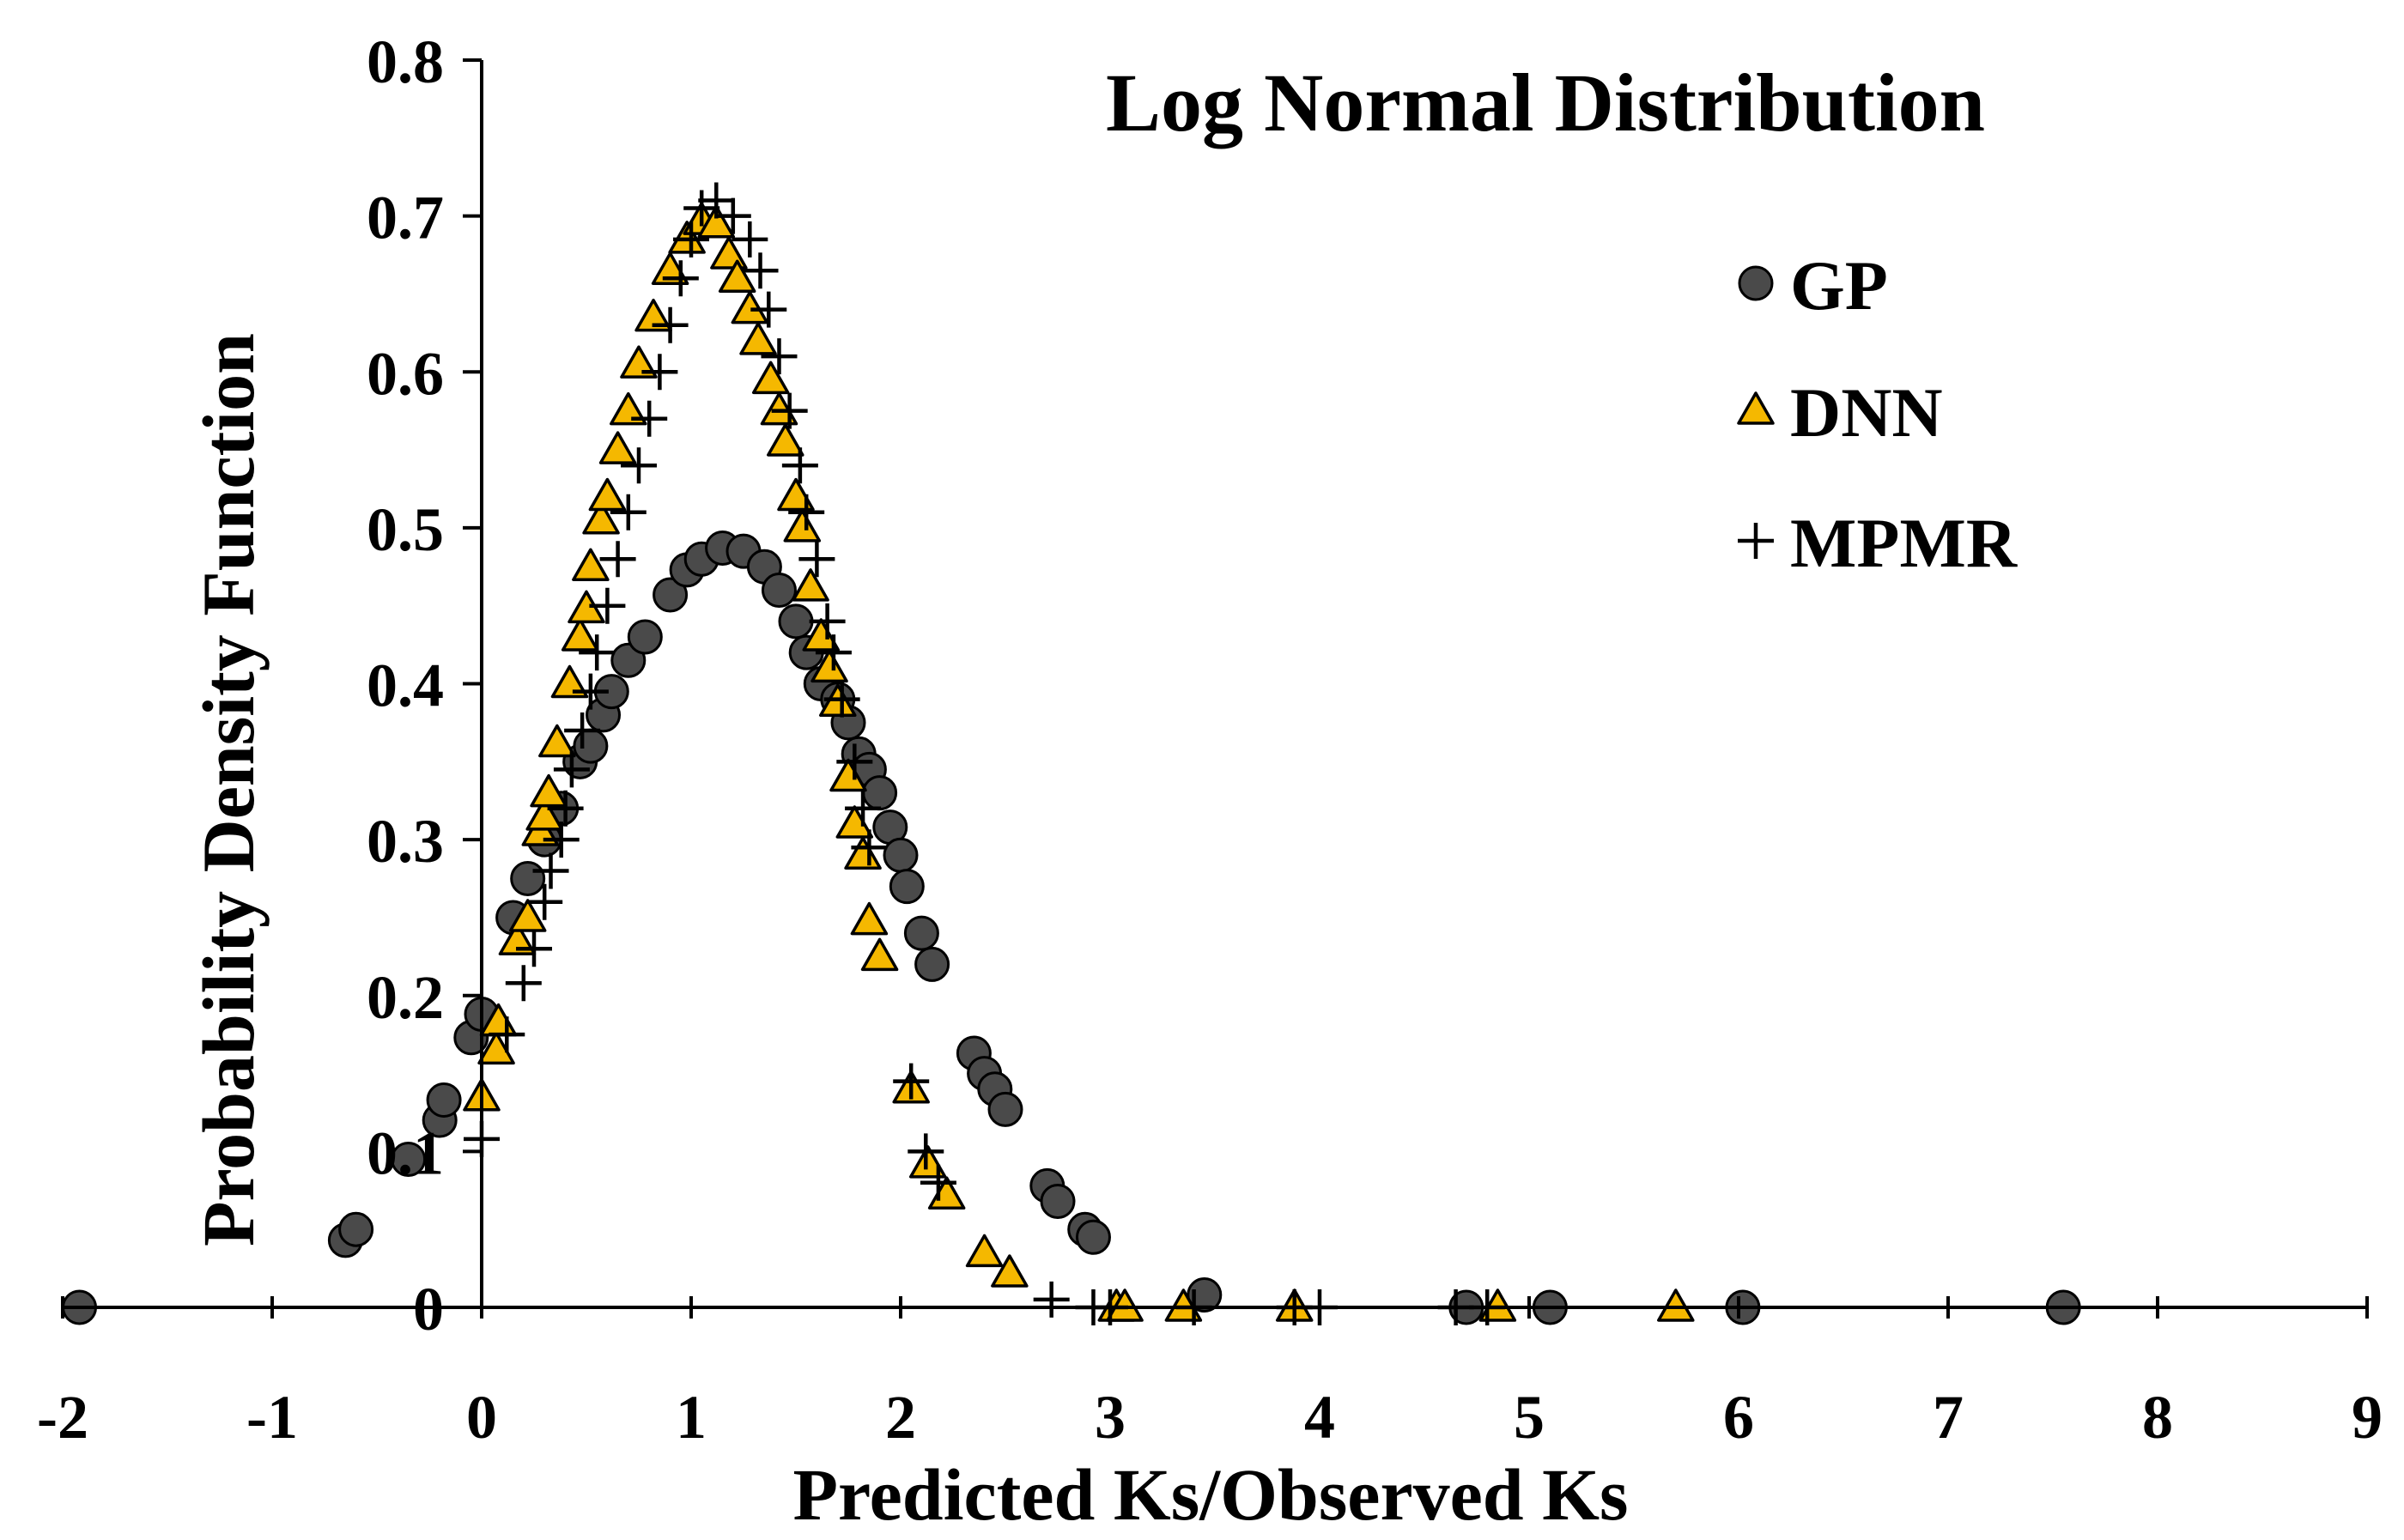  I want to click on y-tick-label: 0.1, so click(406, 1153).